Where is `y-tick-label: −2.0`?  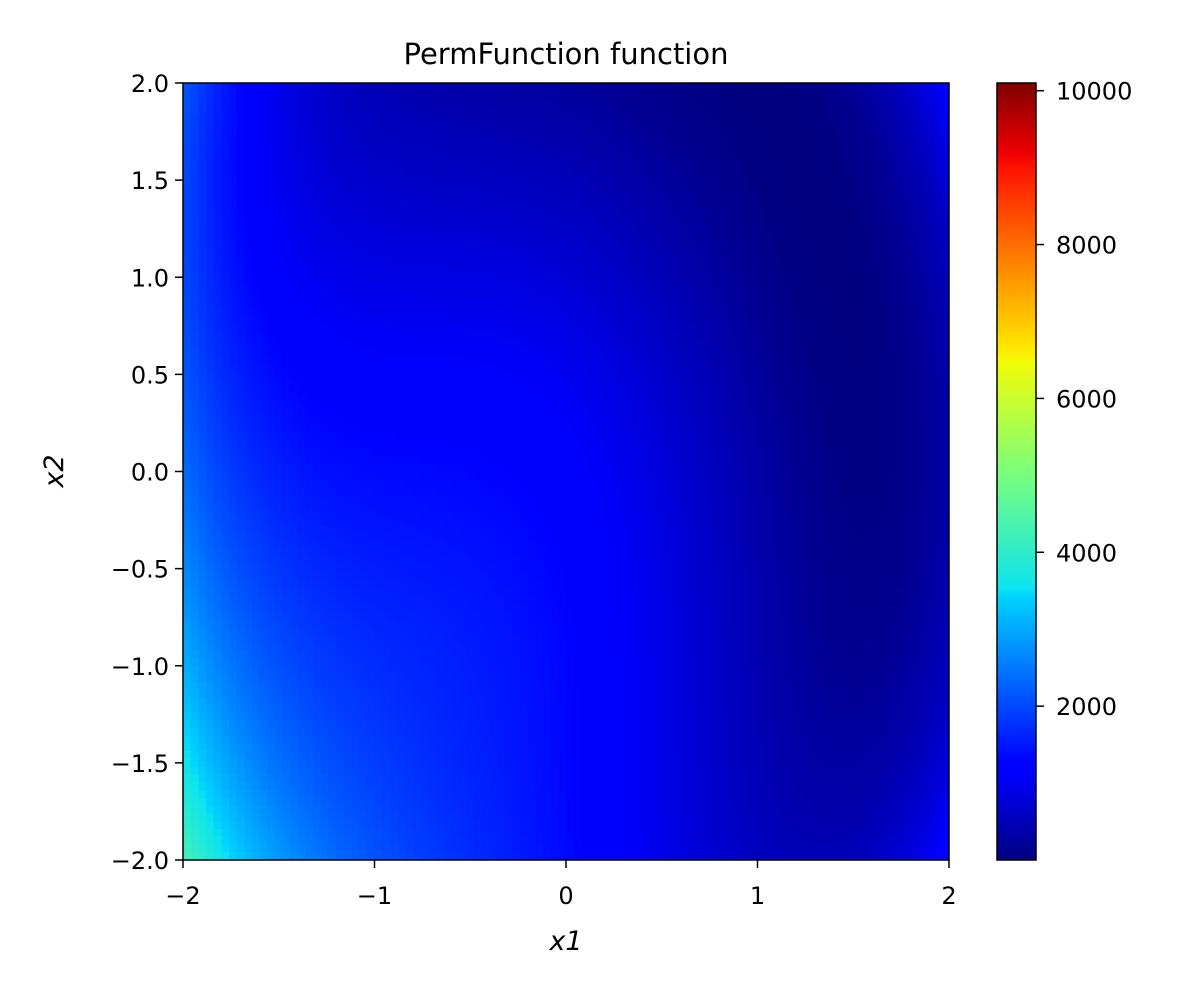 y-tick-label: −2.0 is located at coordinates (140, 861).